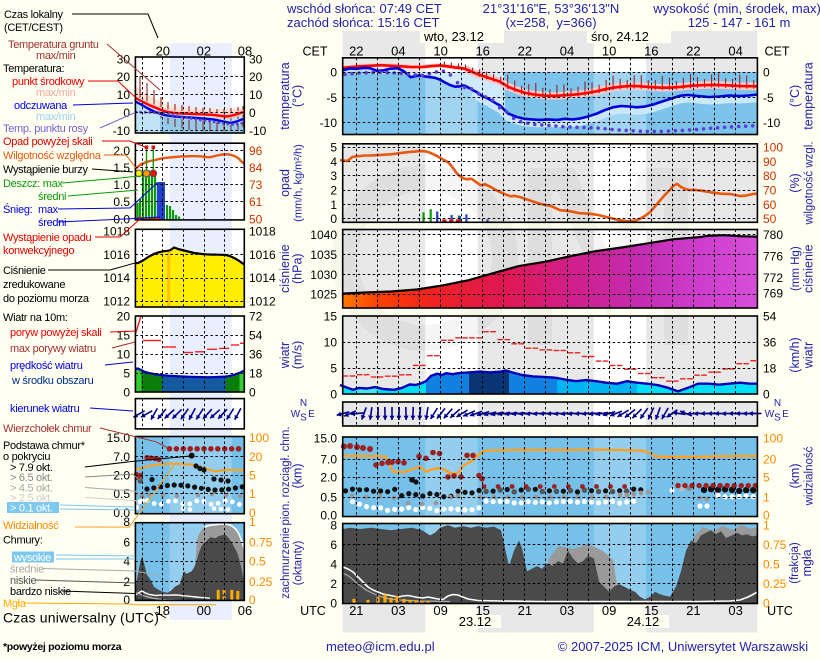 The image size is (820, 660). I want to click on svg-text: zredukowane, so click(34, 285).